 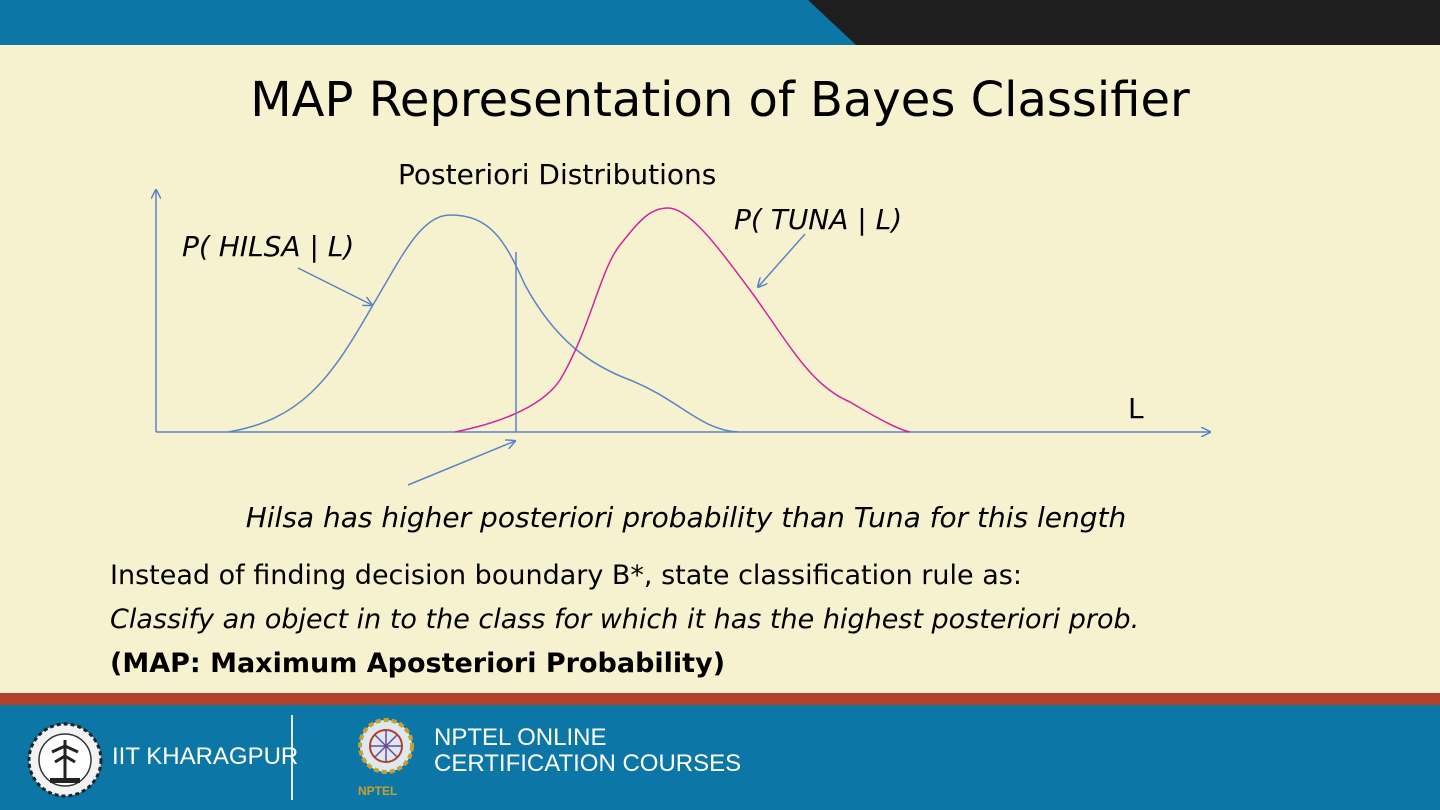 I want to click on decision-pointer-arrow, so click(x=461, y=463).